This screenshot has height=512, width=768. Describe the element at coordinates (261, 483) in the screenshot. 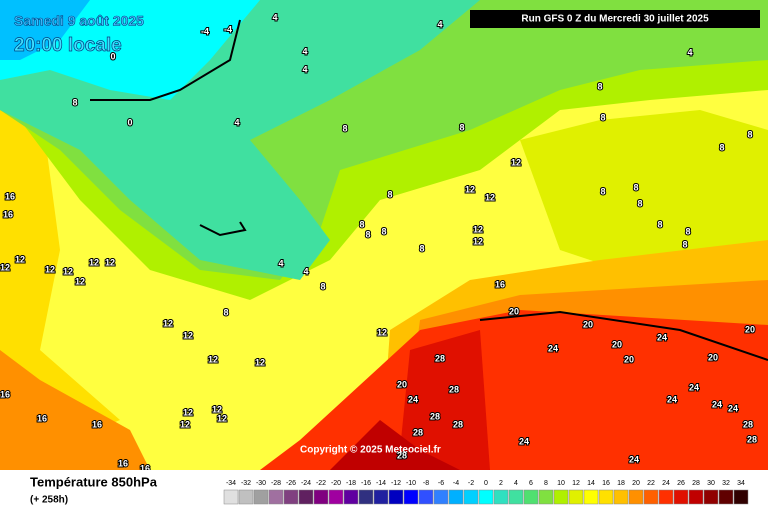

I see `scale-label: -30` at that location.